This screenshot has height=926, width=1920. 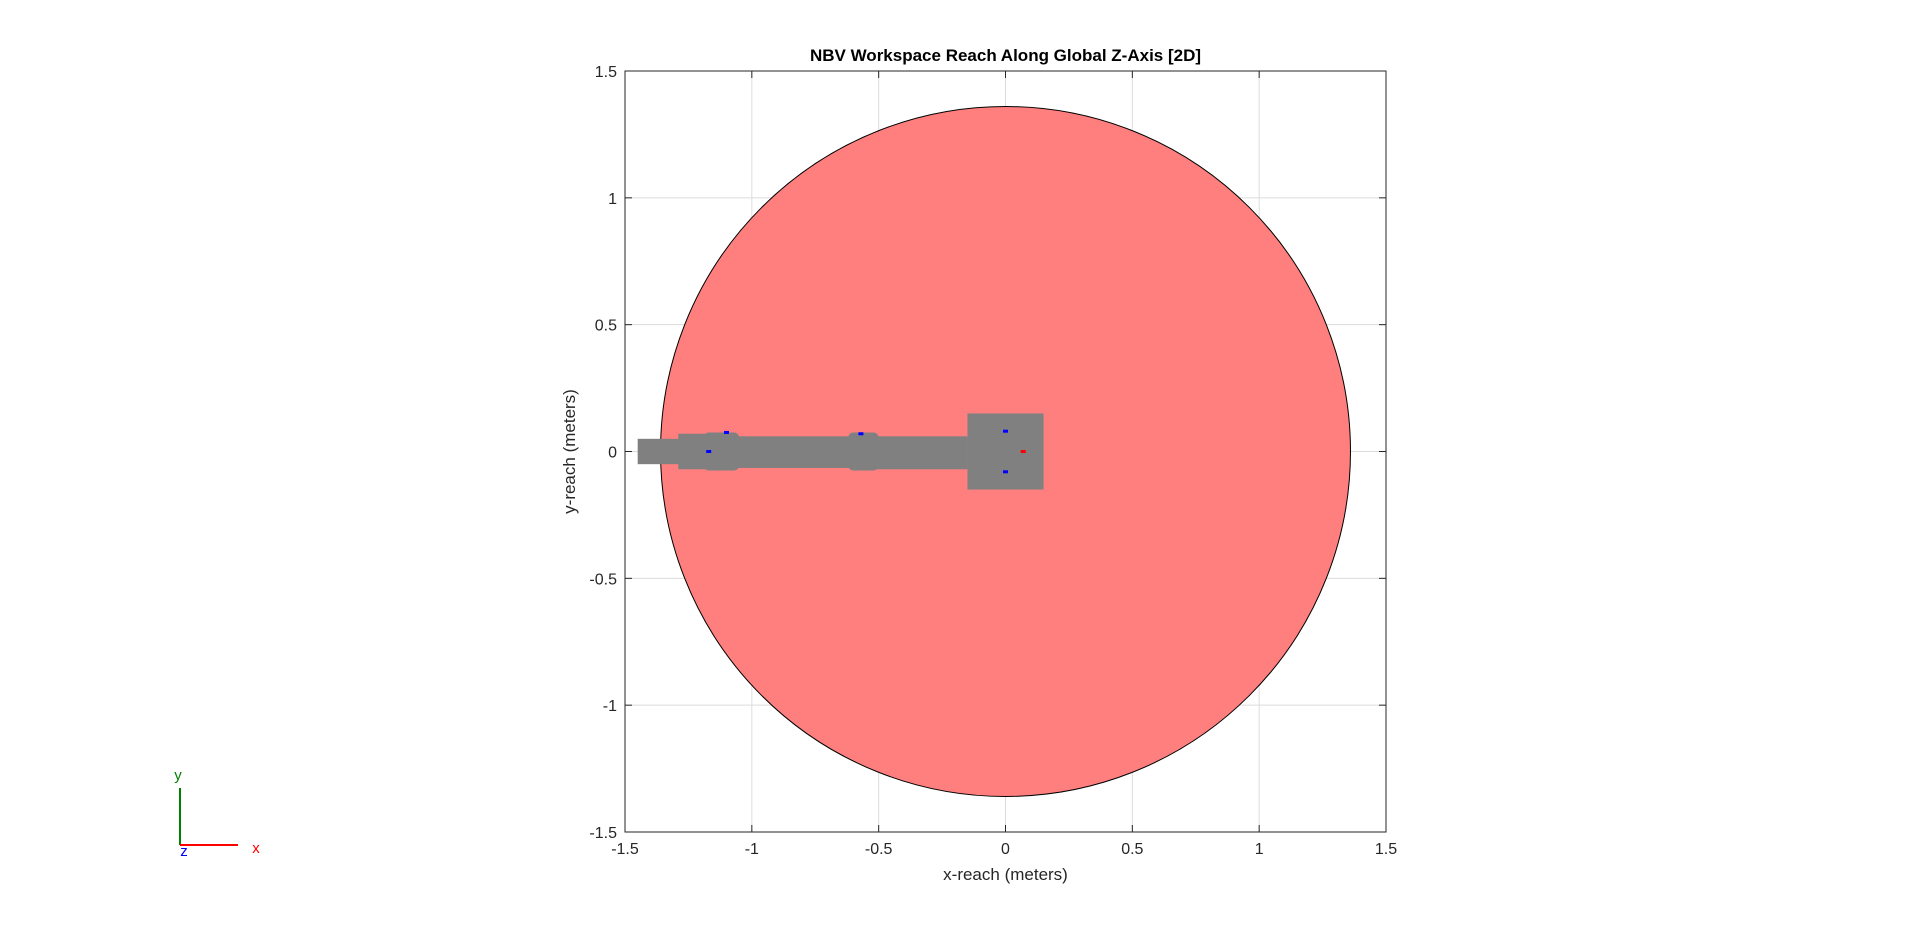 I want to click on x-tick-label: 1.5, so click(x=1386, y=849).